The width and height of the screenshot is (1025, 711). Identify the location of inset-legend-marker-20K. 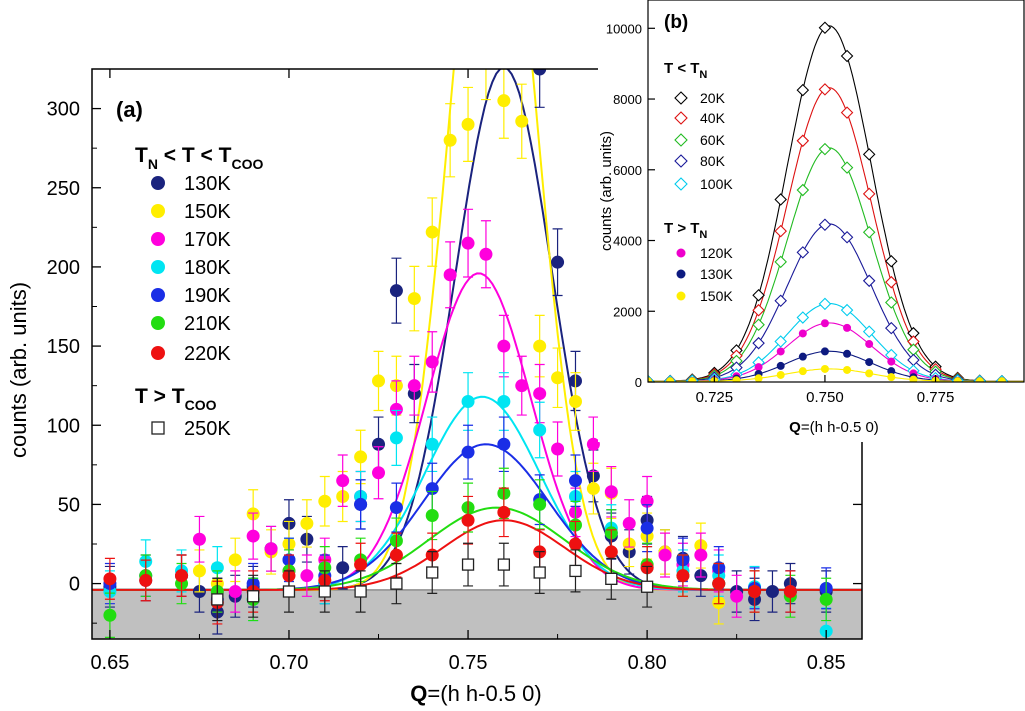
(681, 98).